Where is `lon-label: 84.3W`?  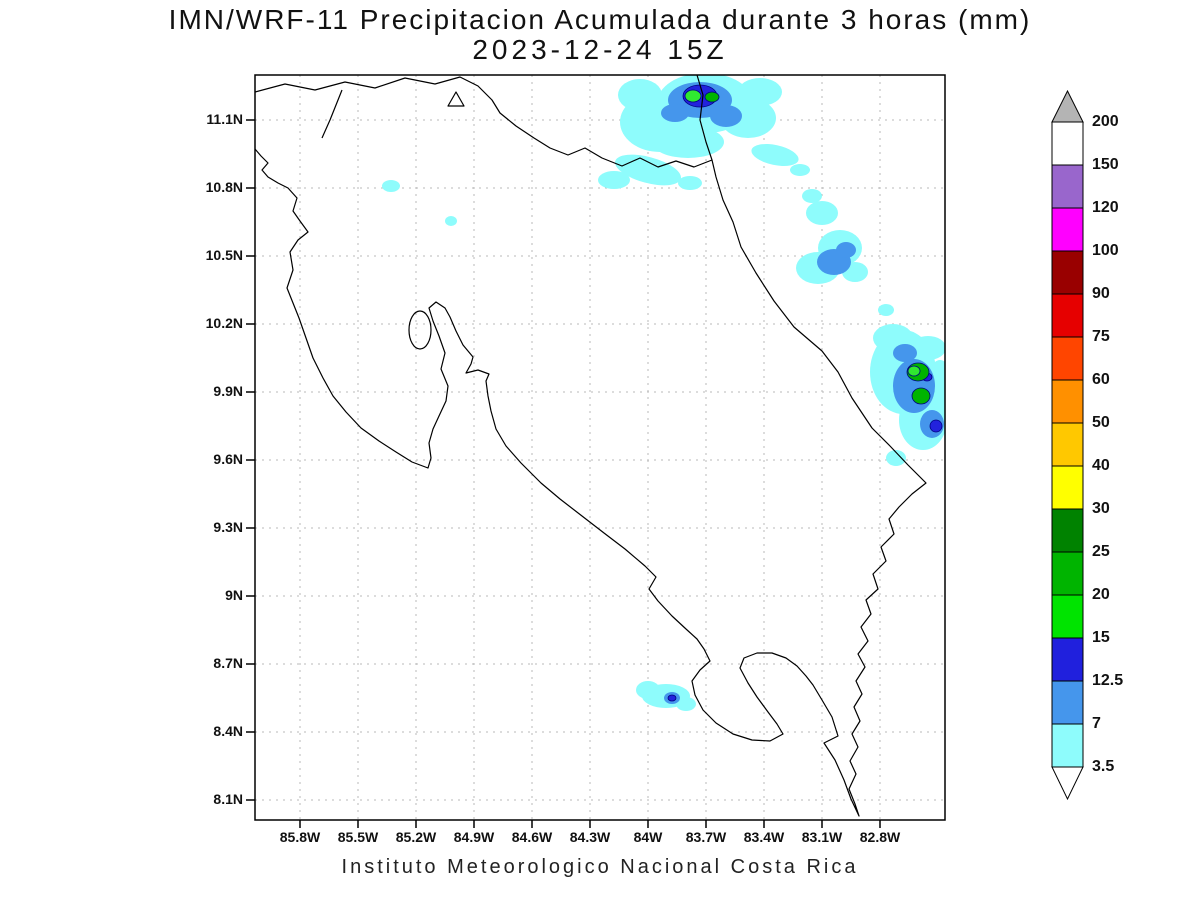
lon-label: 84.3W is located at coordinates (590, 837).